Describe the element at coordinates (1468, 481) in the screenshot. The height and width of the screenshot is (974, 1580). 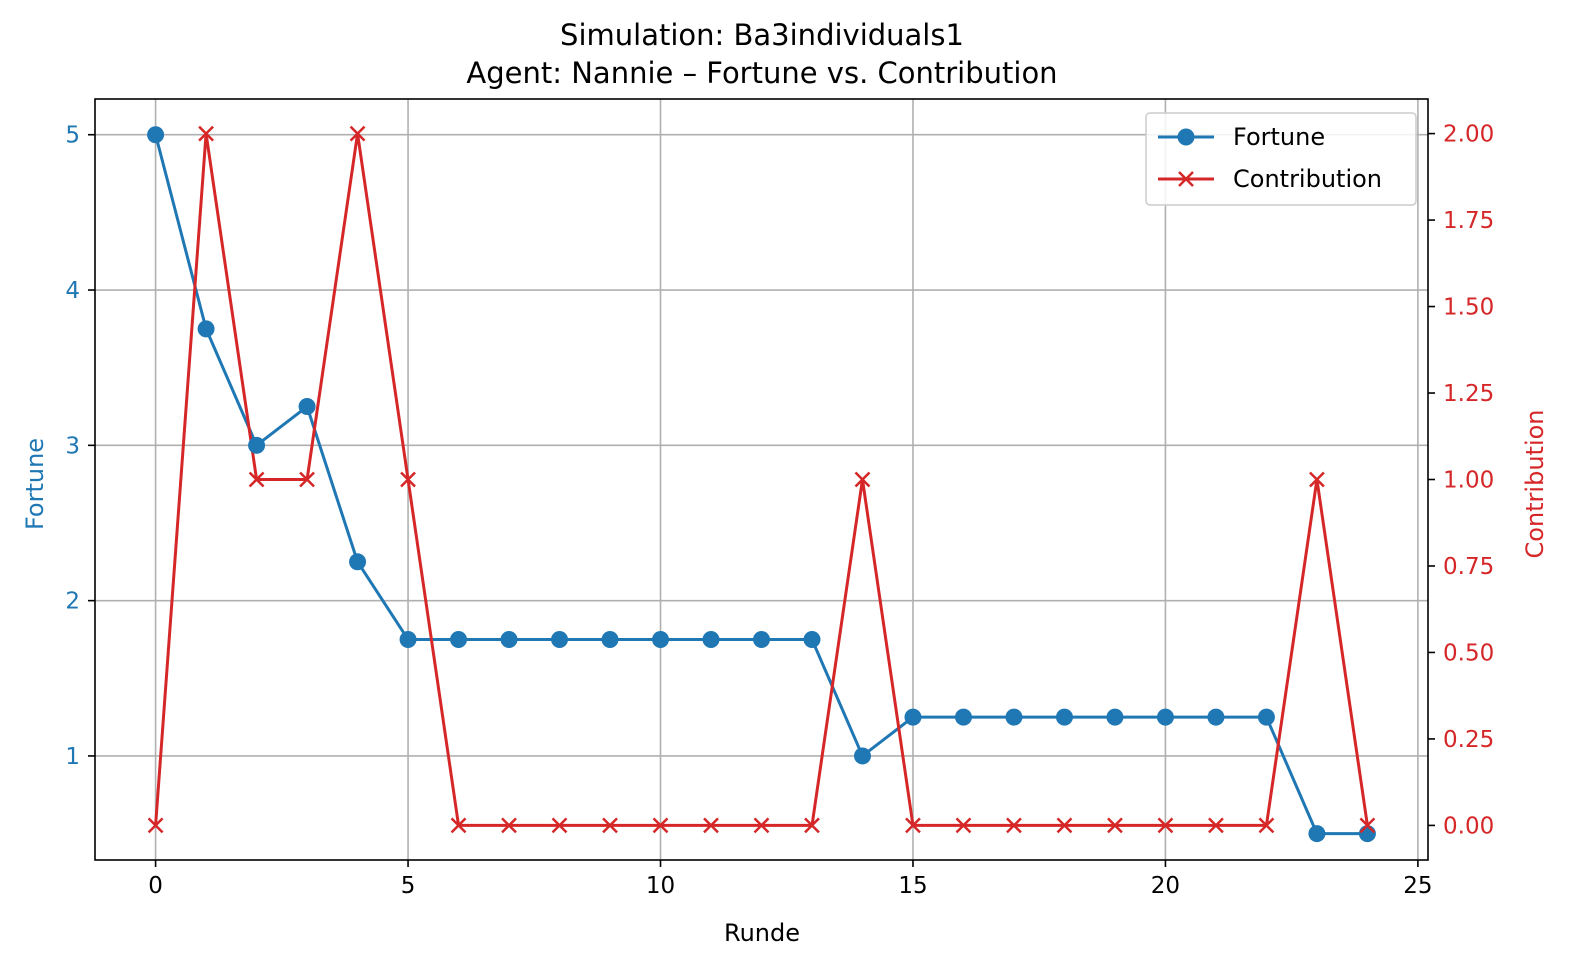
I see `y-right-tick-label: 1.00` at that location.